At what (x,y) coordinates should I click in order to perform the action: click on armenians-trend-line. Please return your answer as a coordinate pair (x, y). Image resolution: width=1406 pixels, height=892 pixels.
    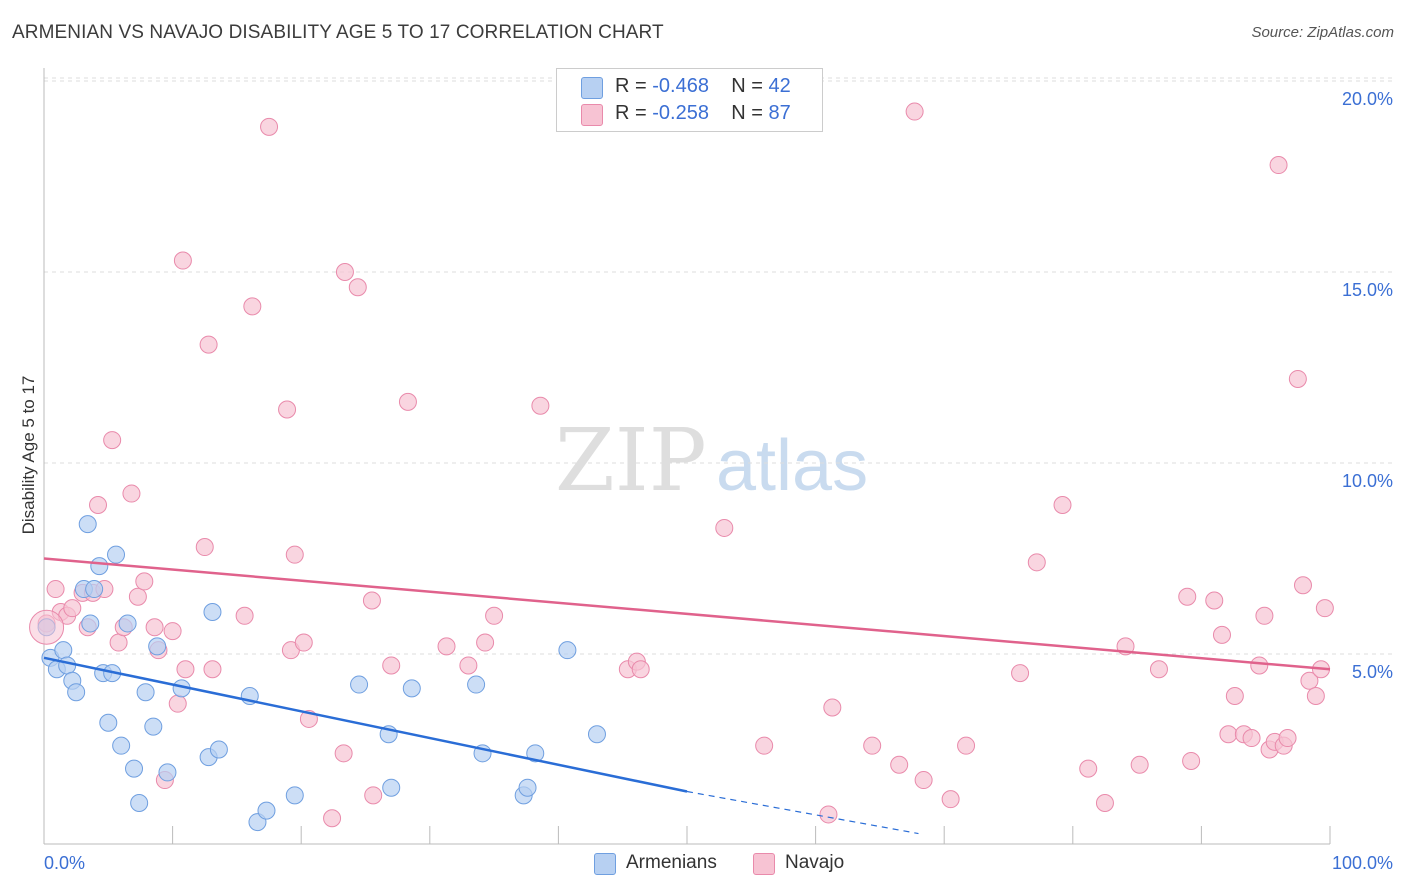
    Looking at the image, I should click on (365, 724).